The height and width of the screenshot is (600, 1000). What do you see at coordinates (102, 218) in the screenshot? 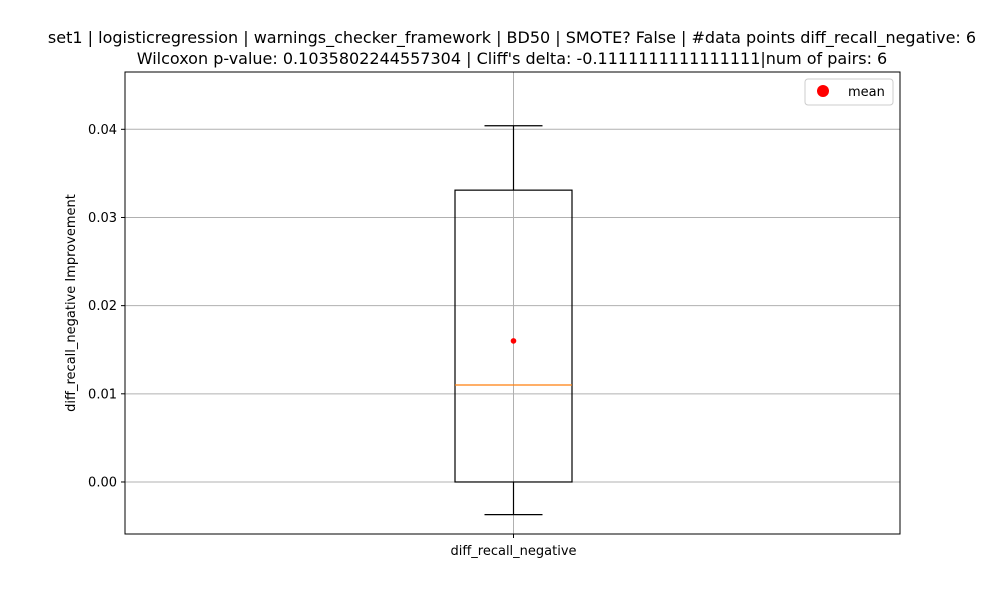
I see `y-tick-label: 0.03` at bounding box center [102, 218].